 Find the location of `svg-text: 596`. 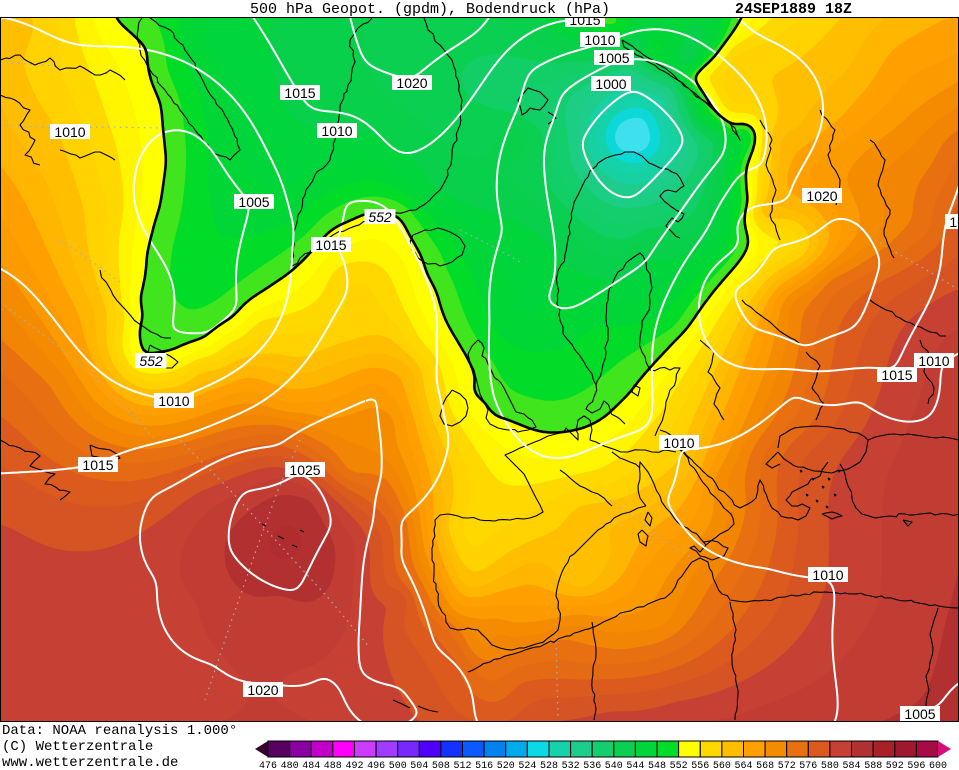

svg-text: 596 is located at coordinates (916, 765).